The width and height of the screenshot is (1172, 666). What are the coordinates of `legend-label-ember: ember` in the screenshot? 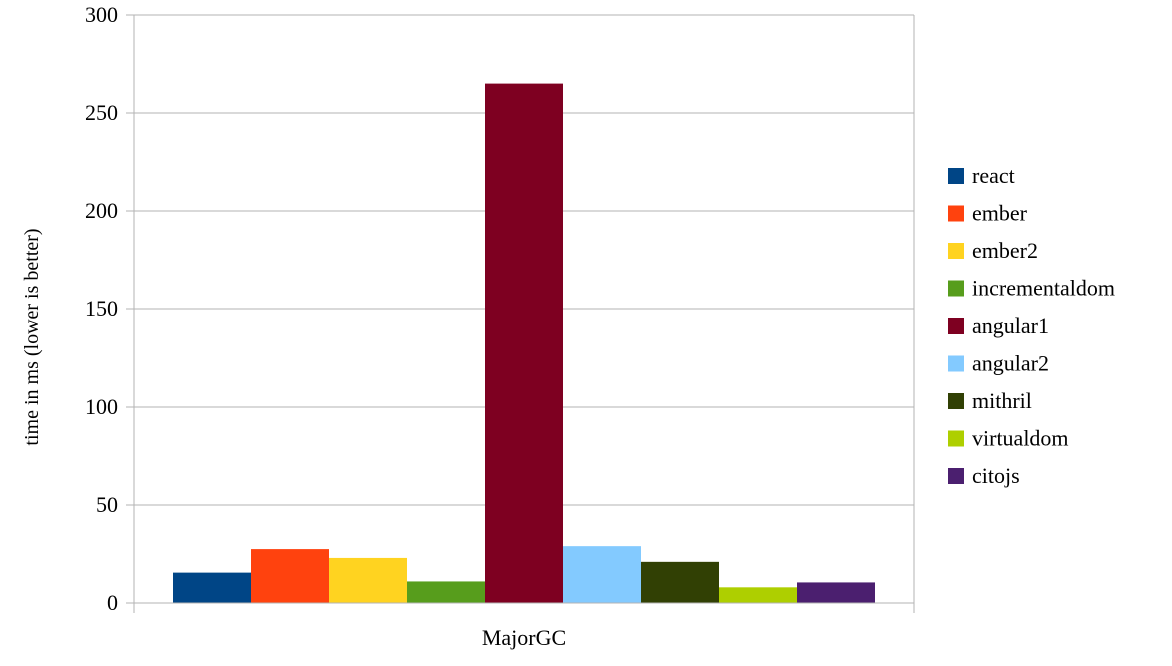 It's located at (1000, 213).